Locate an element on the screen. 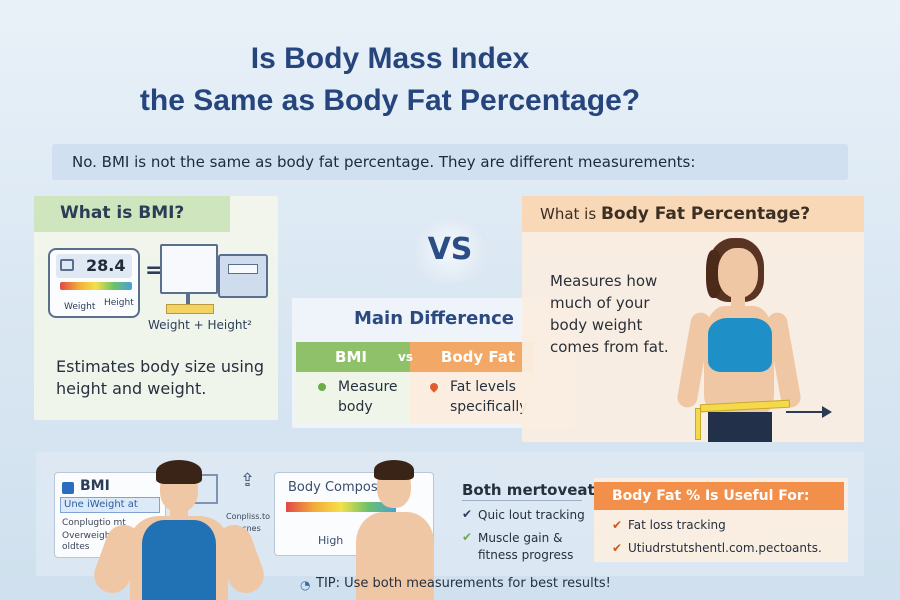 The height and width of the screenshot is (600, 900). difference-fat-label: Body Fat is located at coordinates (478, 357).